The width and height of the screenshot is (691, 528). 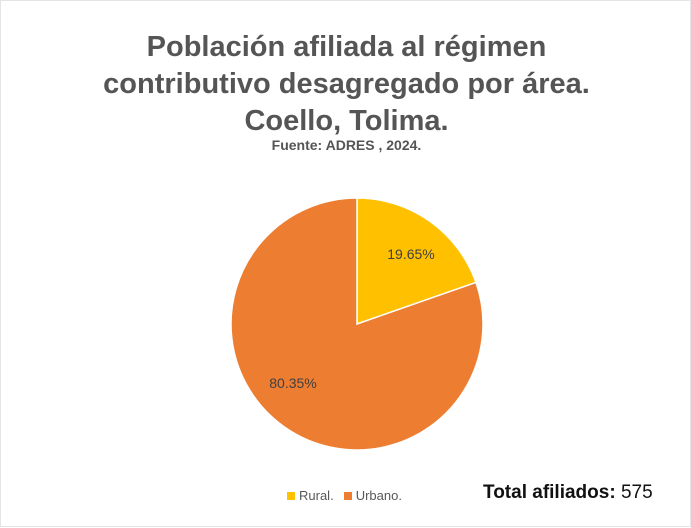 What do you see at coordinates (346, 145) in the screenshot?
I see `chart-subtitle: Fuente: ADRES , 2024.` at bounding box center [346, 145].